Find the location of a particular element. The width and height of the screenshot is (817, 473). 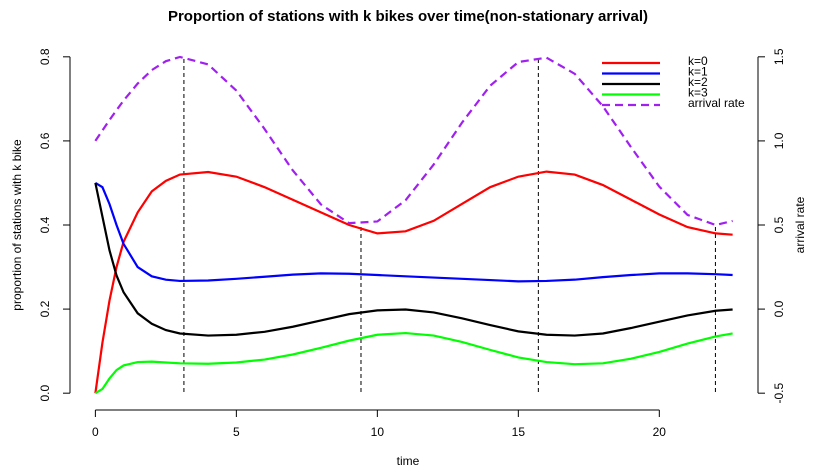

x-tick-label: 15 is located at coordinates (519, 432).